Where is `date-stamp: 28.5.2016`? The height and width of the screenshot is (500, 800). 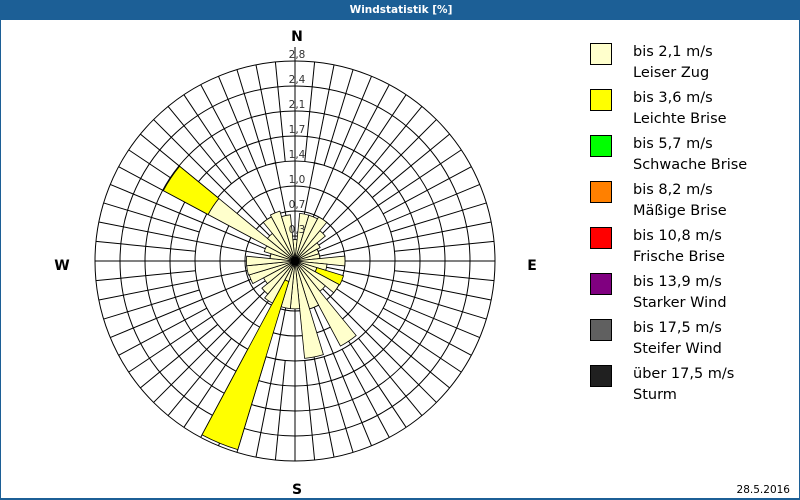
date-stamp: 28.5.2016 is located at coordinates (763, 490).